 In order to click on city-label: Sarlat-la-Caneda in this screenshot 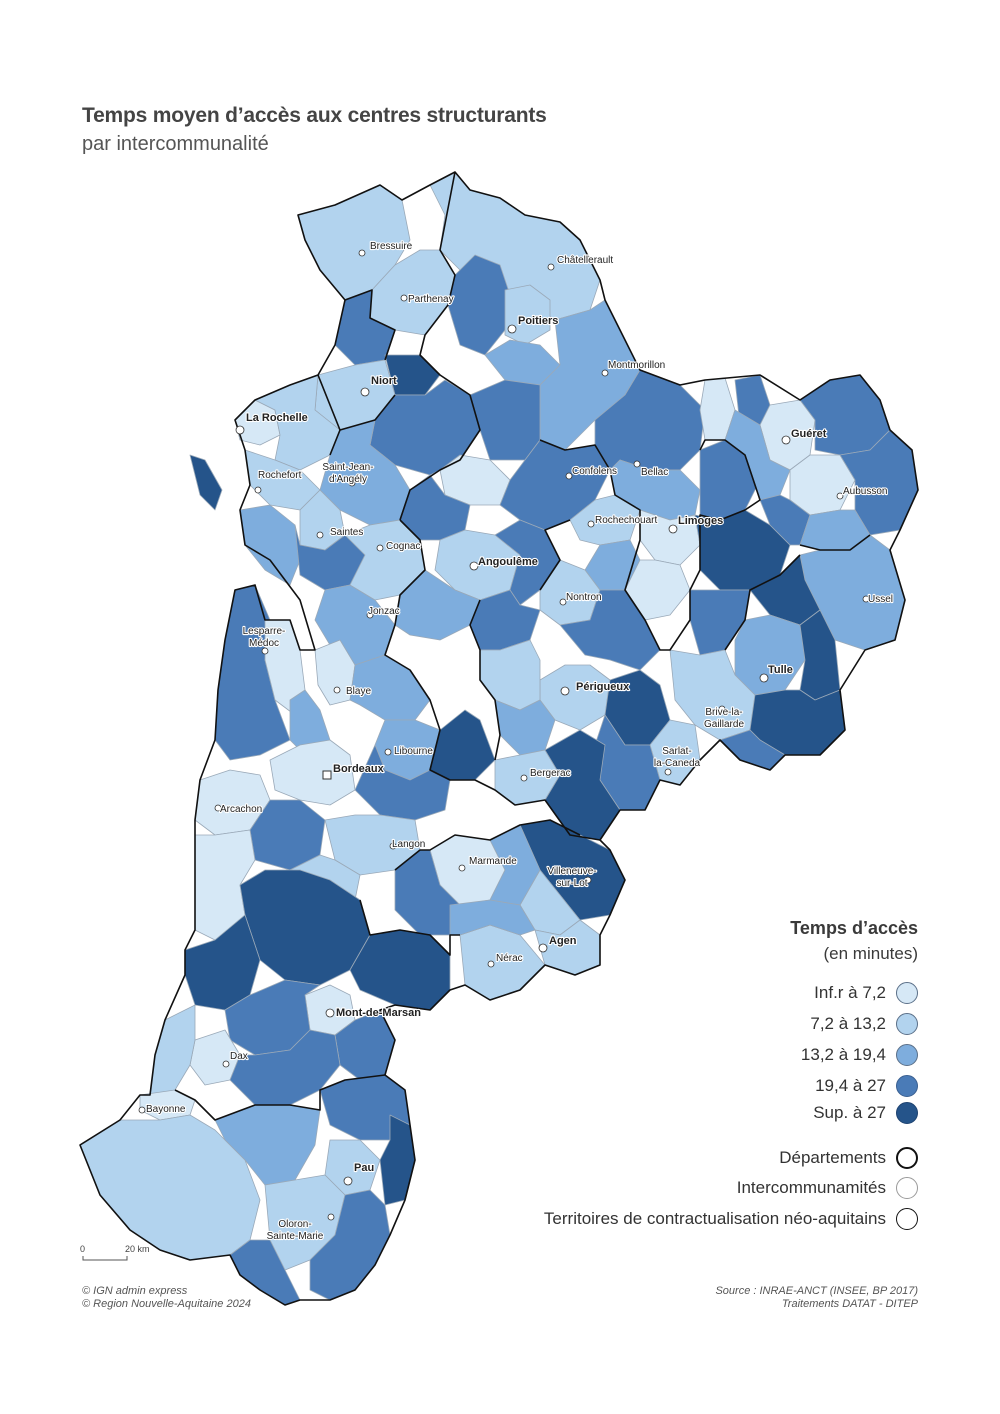, I will do `click(677, 757)`.